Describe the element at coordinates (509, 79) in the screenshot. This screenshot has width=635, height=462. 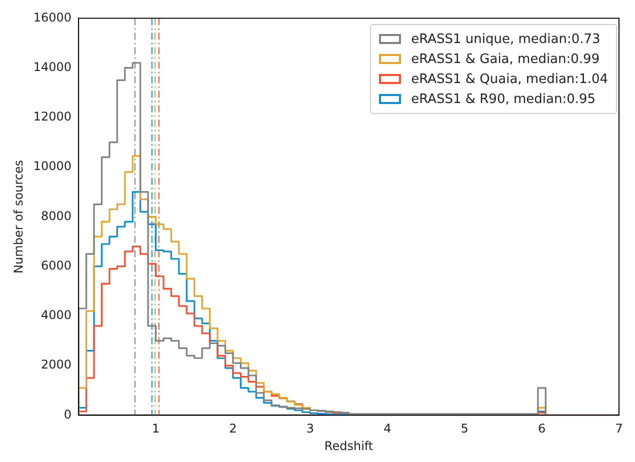
I see `legend-label: eRASS1 & Quaia, median:1.04` at that location.